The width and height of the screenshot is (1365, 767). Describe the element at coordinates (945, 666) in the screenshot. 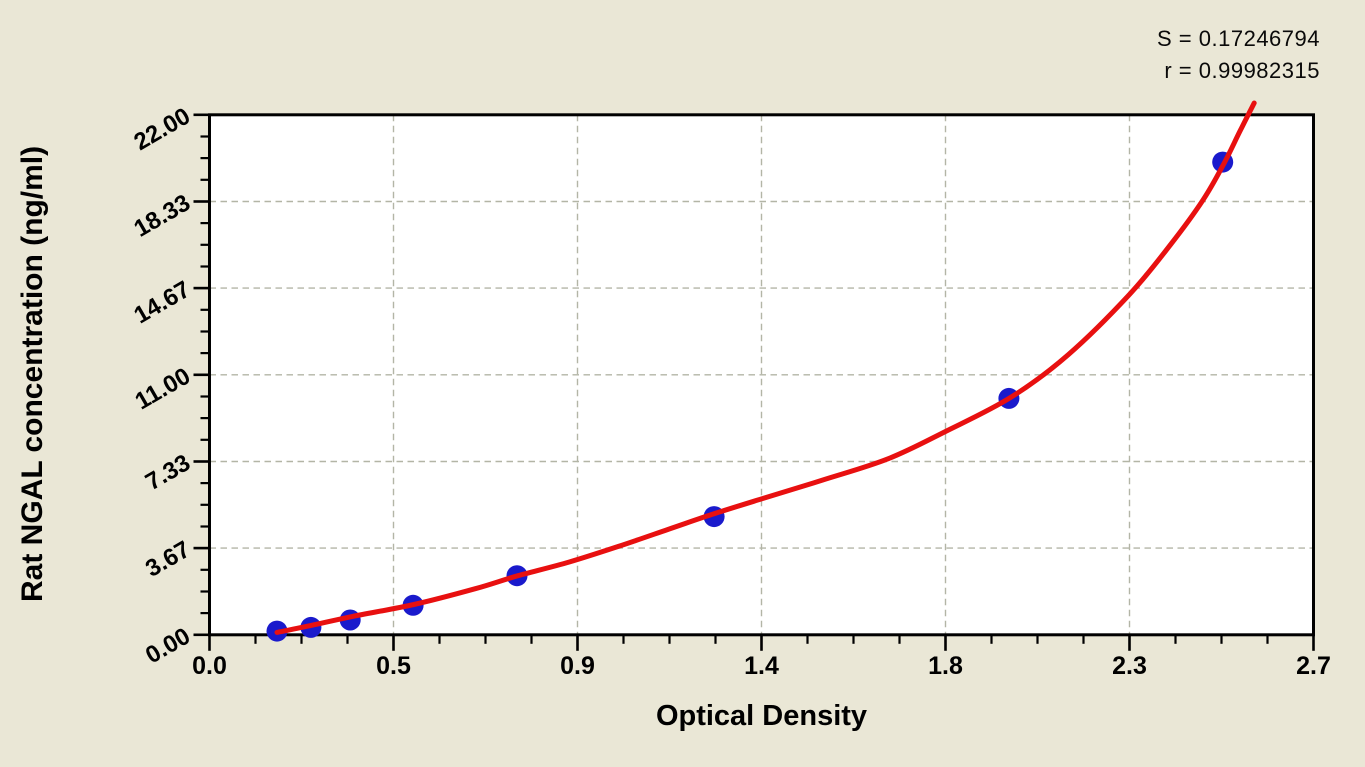

I see `x-tick-label: 1.8` at that location.